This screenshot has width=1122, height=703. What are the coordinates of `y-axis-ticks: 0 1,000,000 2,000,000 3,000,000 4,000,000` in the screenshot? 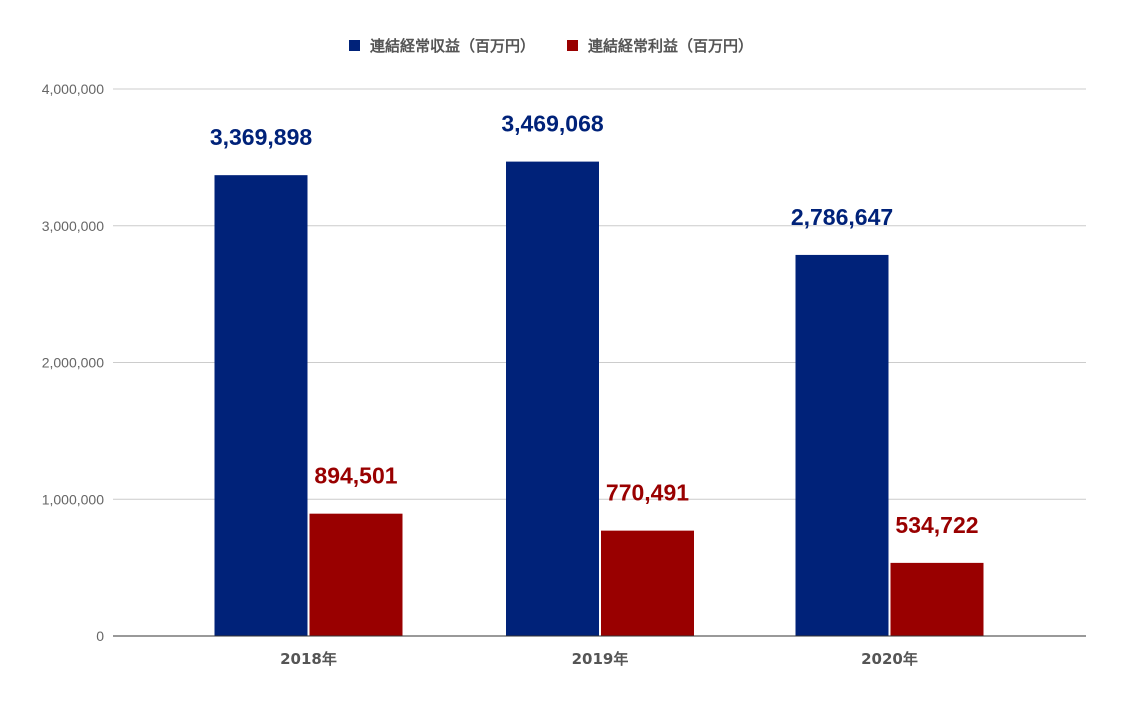 It's located at (73, 362).